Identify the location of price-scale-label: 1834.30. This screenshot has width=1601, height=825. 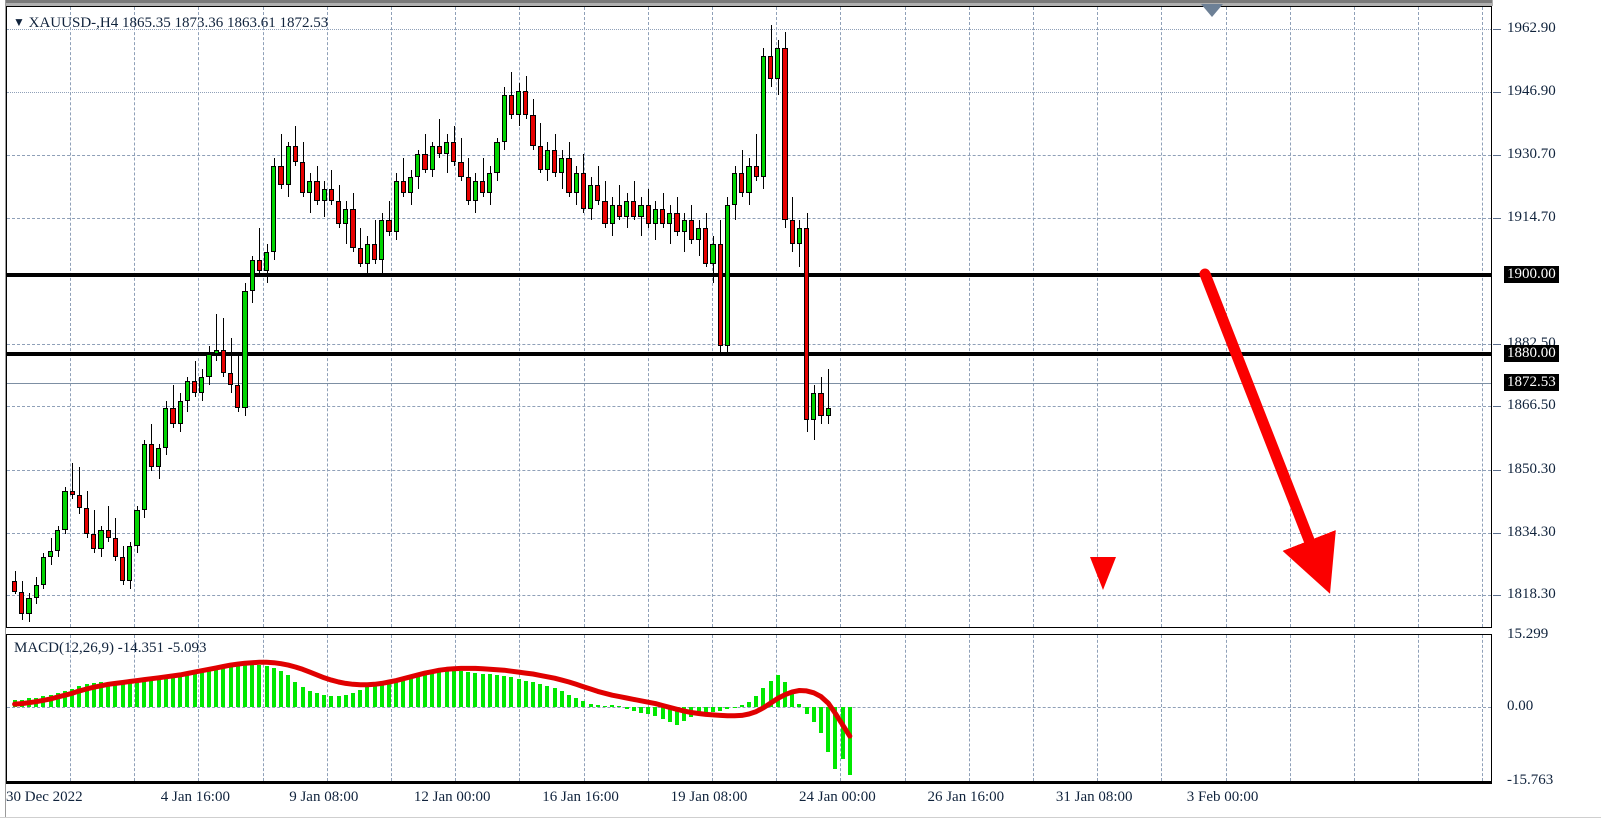
(1531, 531).